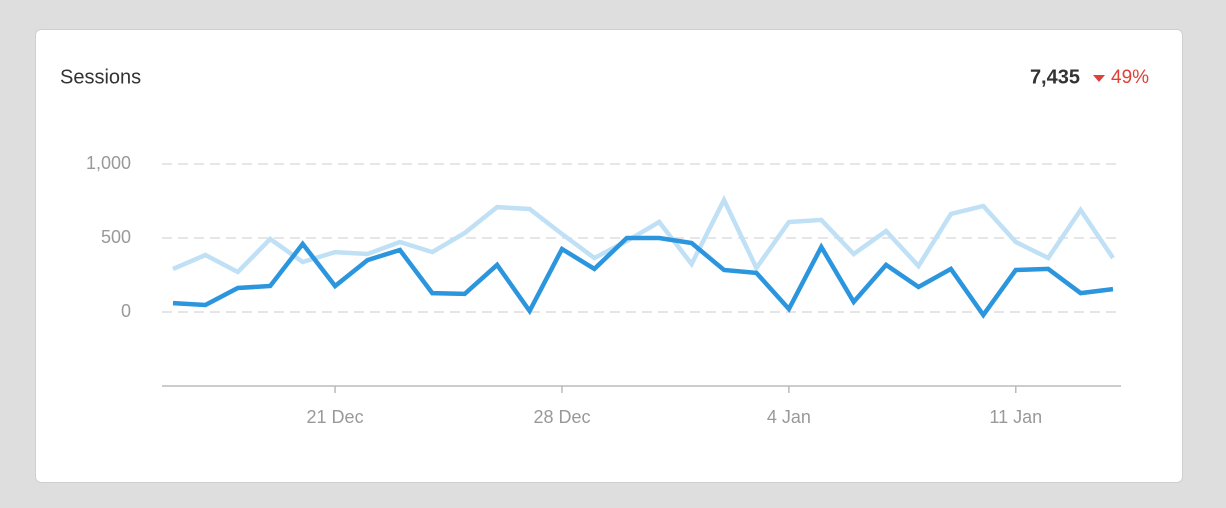 This screenshot has height=508, width=1226. Describe the element at coordinates (789, 417) in the screenshot. I see `x-tick-label: 4 Jan` at that location.